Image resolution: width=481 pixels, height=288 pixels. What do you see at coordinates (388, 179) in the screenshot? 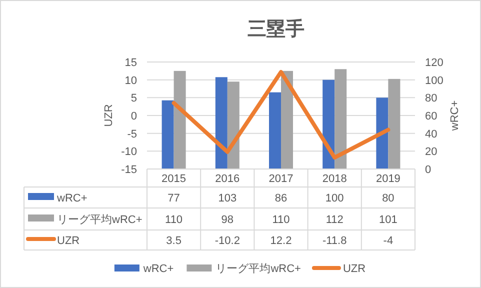
I see `x-tick-label: 2019` at bounding box center [388, 179].